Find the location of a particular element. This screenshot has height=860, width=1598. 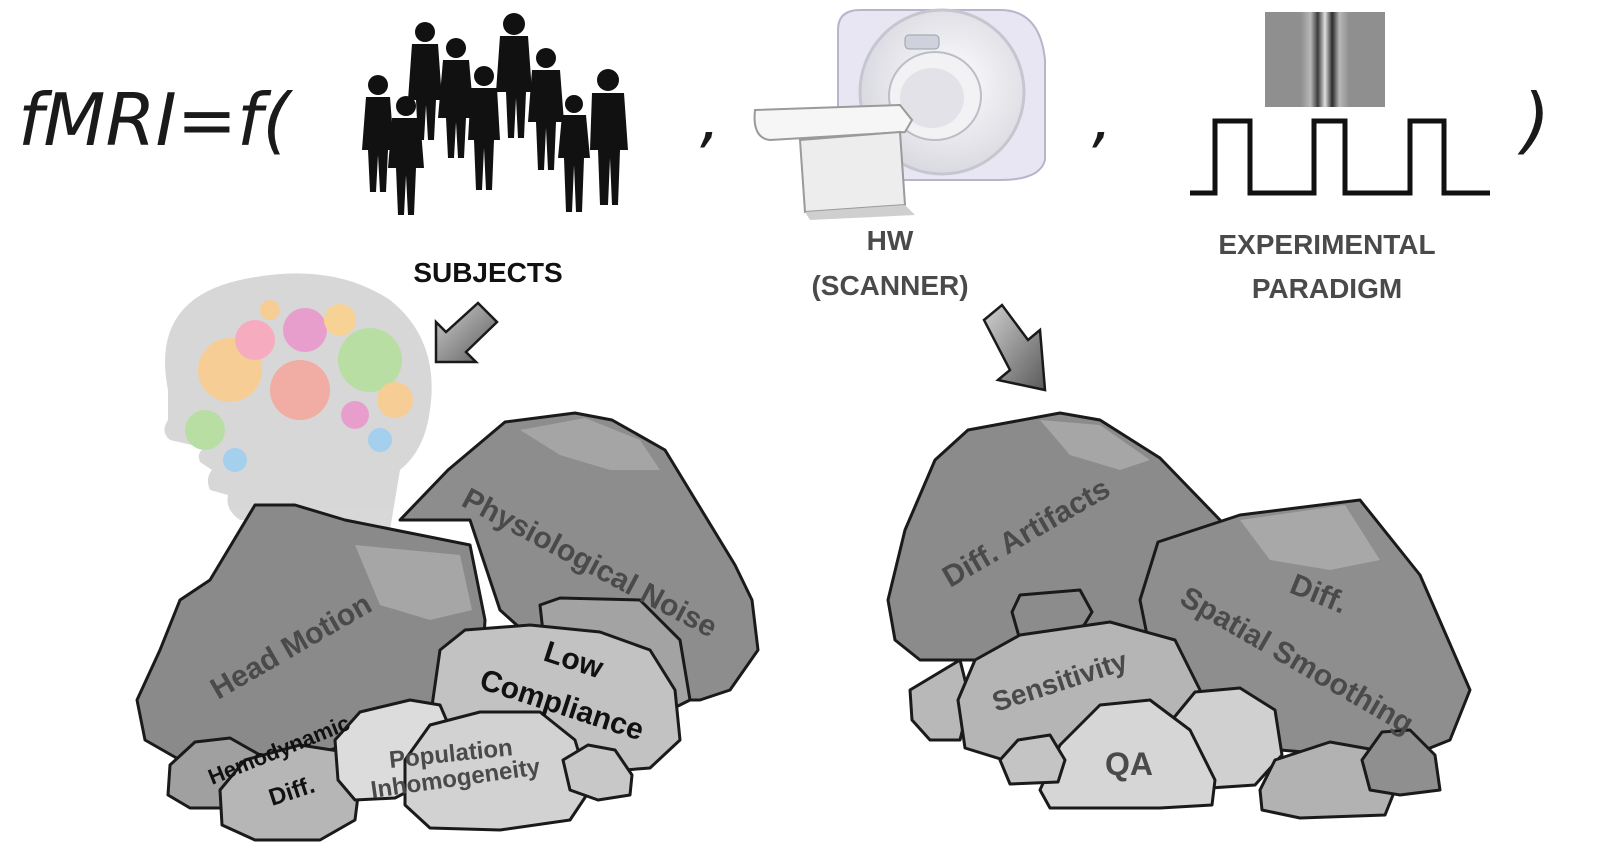

equation-comma-1: , is located at coordinates (710, 119).